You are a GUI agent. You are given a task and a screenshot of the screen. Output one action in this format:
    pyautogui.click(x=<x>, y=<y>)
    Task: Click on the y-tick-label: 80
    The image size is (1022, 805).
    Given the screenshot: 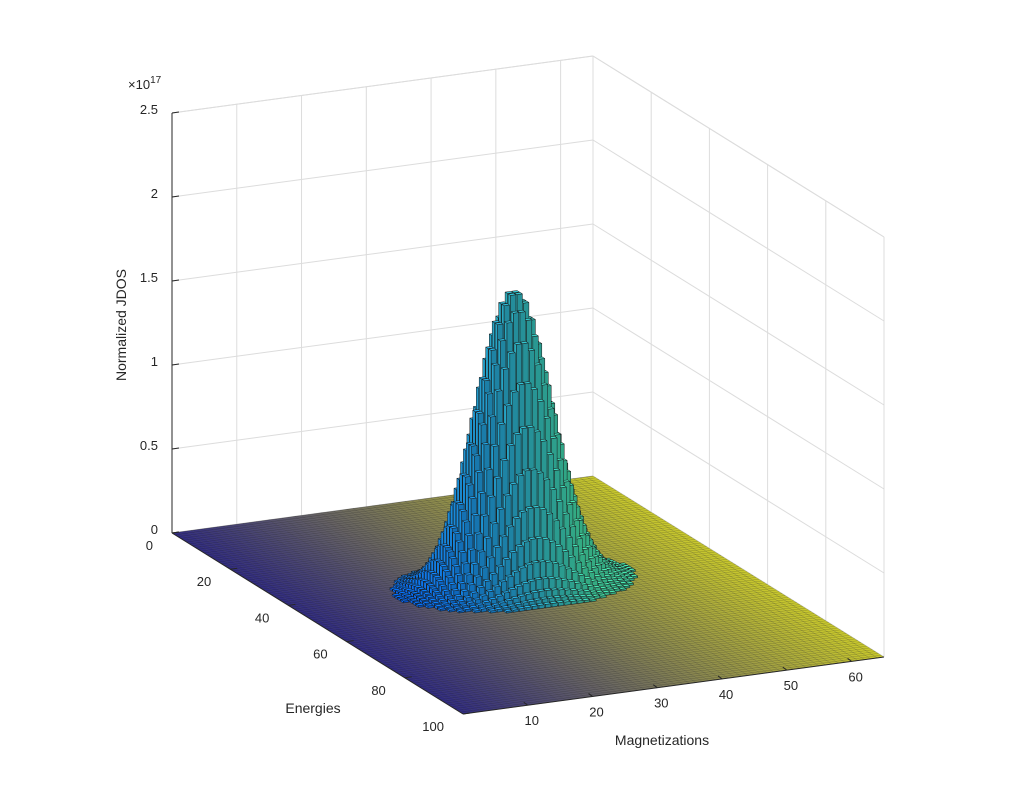 What is the action you would take?
    pyautogui.click(x=378, y=690)
    